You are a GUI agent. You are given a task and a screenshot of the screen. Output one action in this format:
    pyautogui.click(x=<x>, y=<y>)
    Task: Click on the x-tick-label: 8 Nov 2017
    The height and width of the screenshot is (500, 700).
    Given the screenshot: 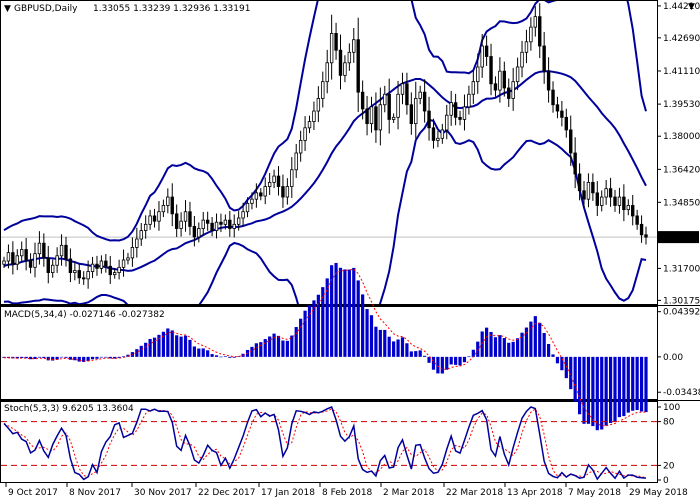 What is the action you would take?
    pyautogui.click(x=95, y=493)
    